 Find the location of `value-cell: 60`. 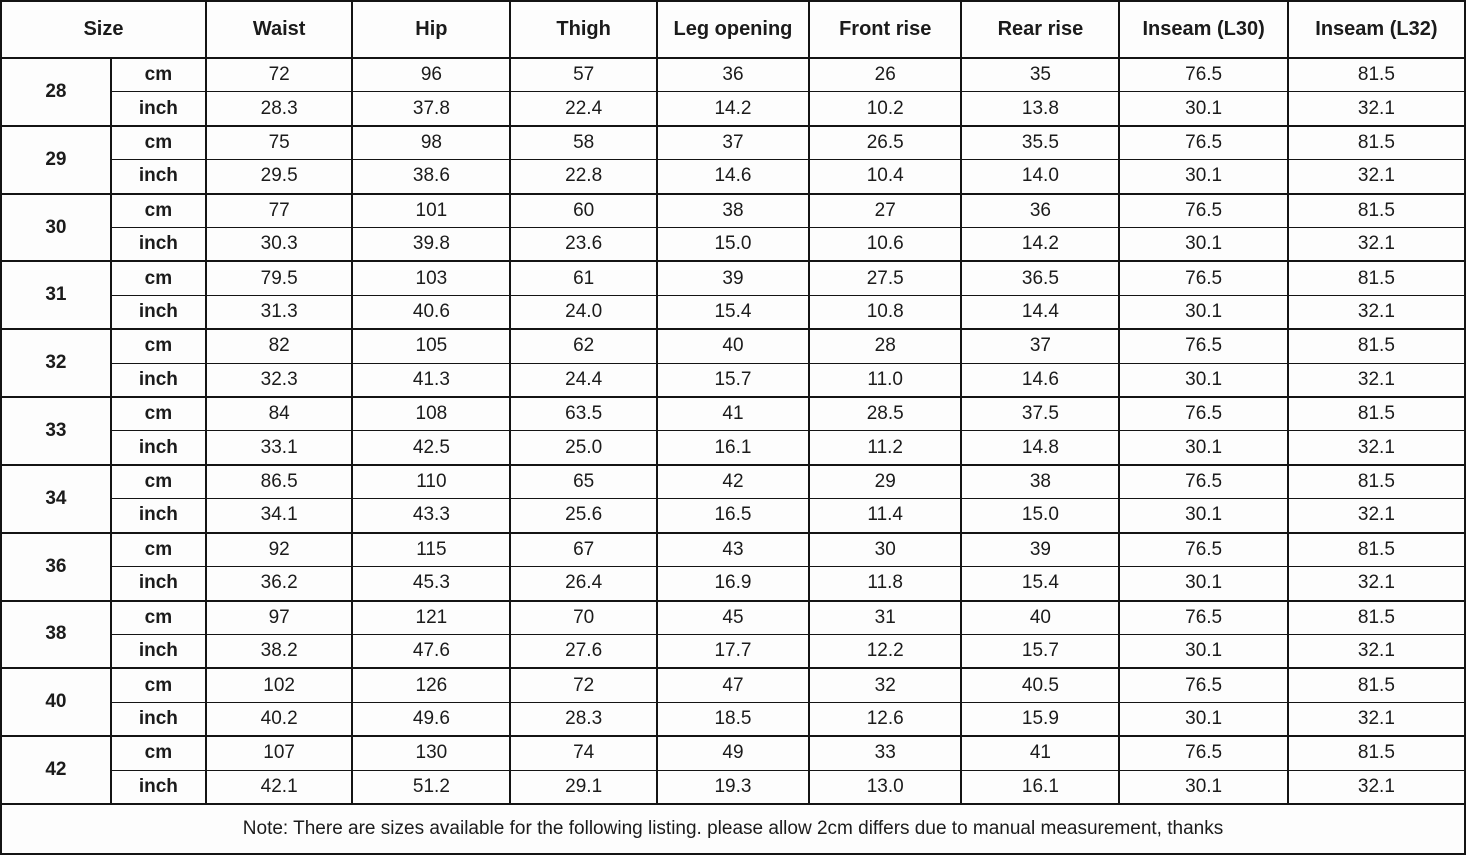

value-cell: 60 is located at coordinates (583, 210).